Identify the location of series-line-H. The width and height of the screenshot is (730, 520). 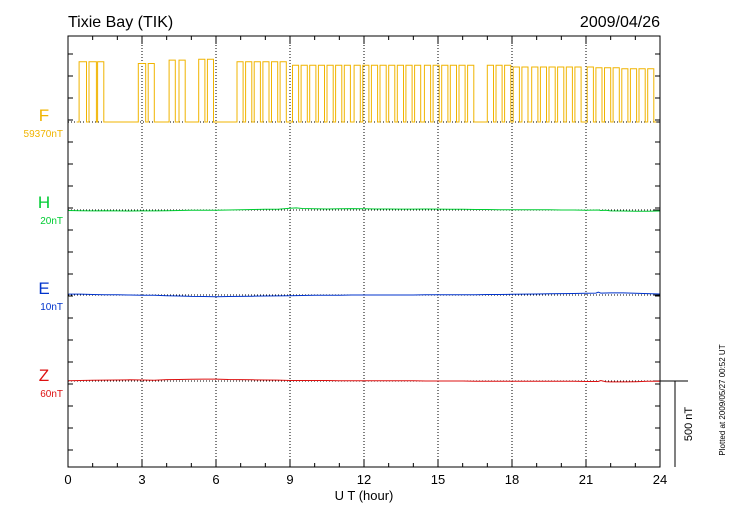
(364, 209).